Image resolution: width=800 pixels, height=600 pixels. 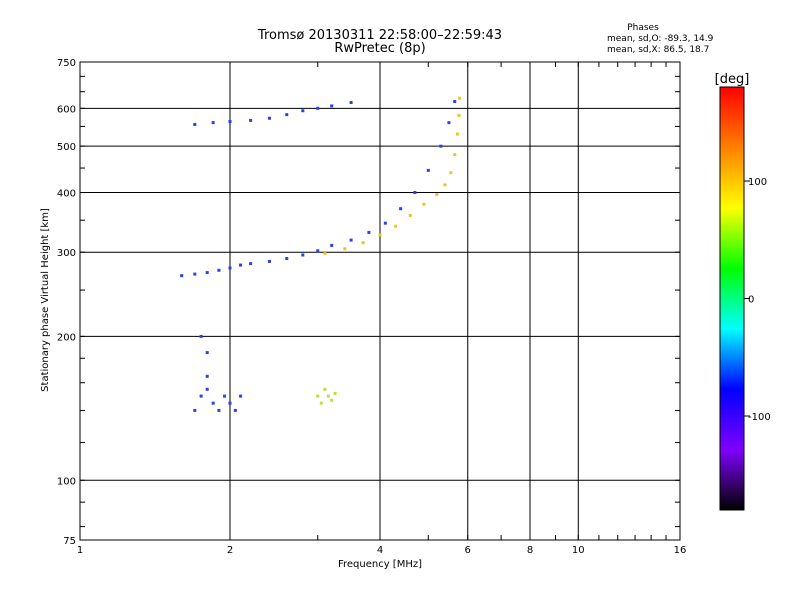 What do you see at coordinates (66, 337) in the screenshot?
I see `y-tick-label: 200` at bounding box center [66, 337].